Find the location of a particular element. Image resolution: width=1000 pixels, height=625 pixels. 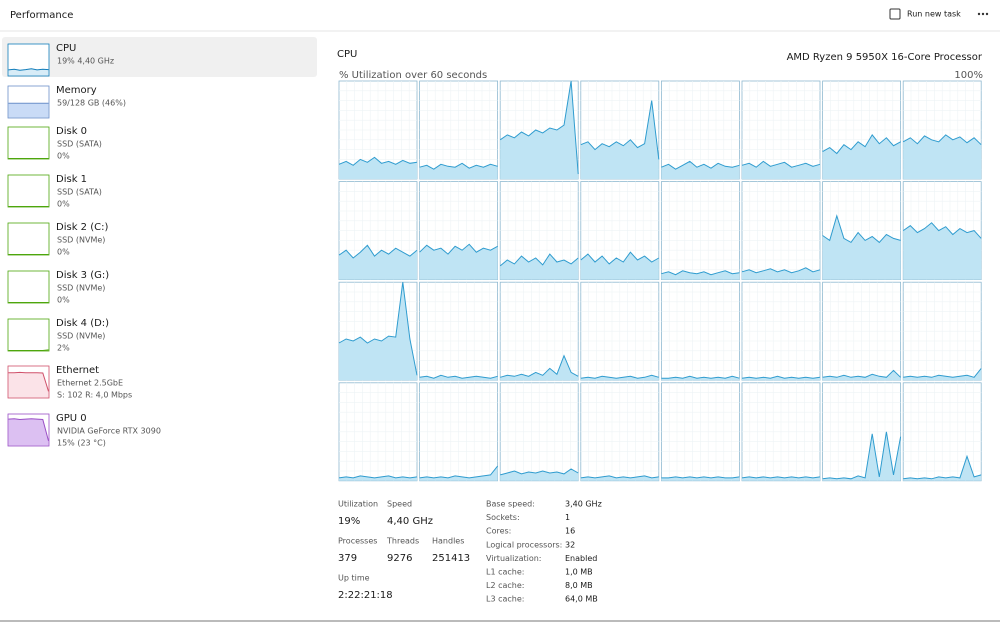

info-value: 1,0 MB is located at coordinates (579, 572).